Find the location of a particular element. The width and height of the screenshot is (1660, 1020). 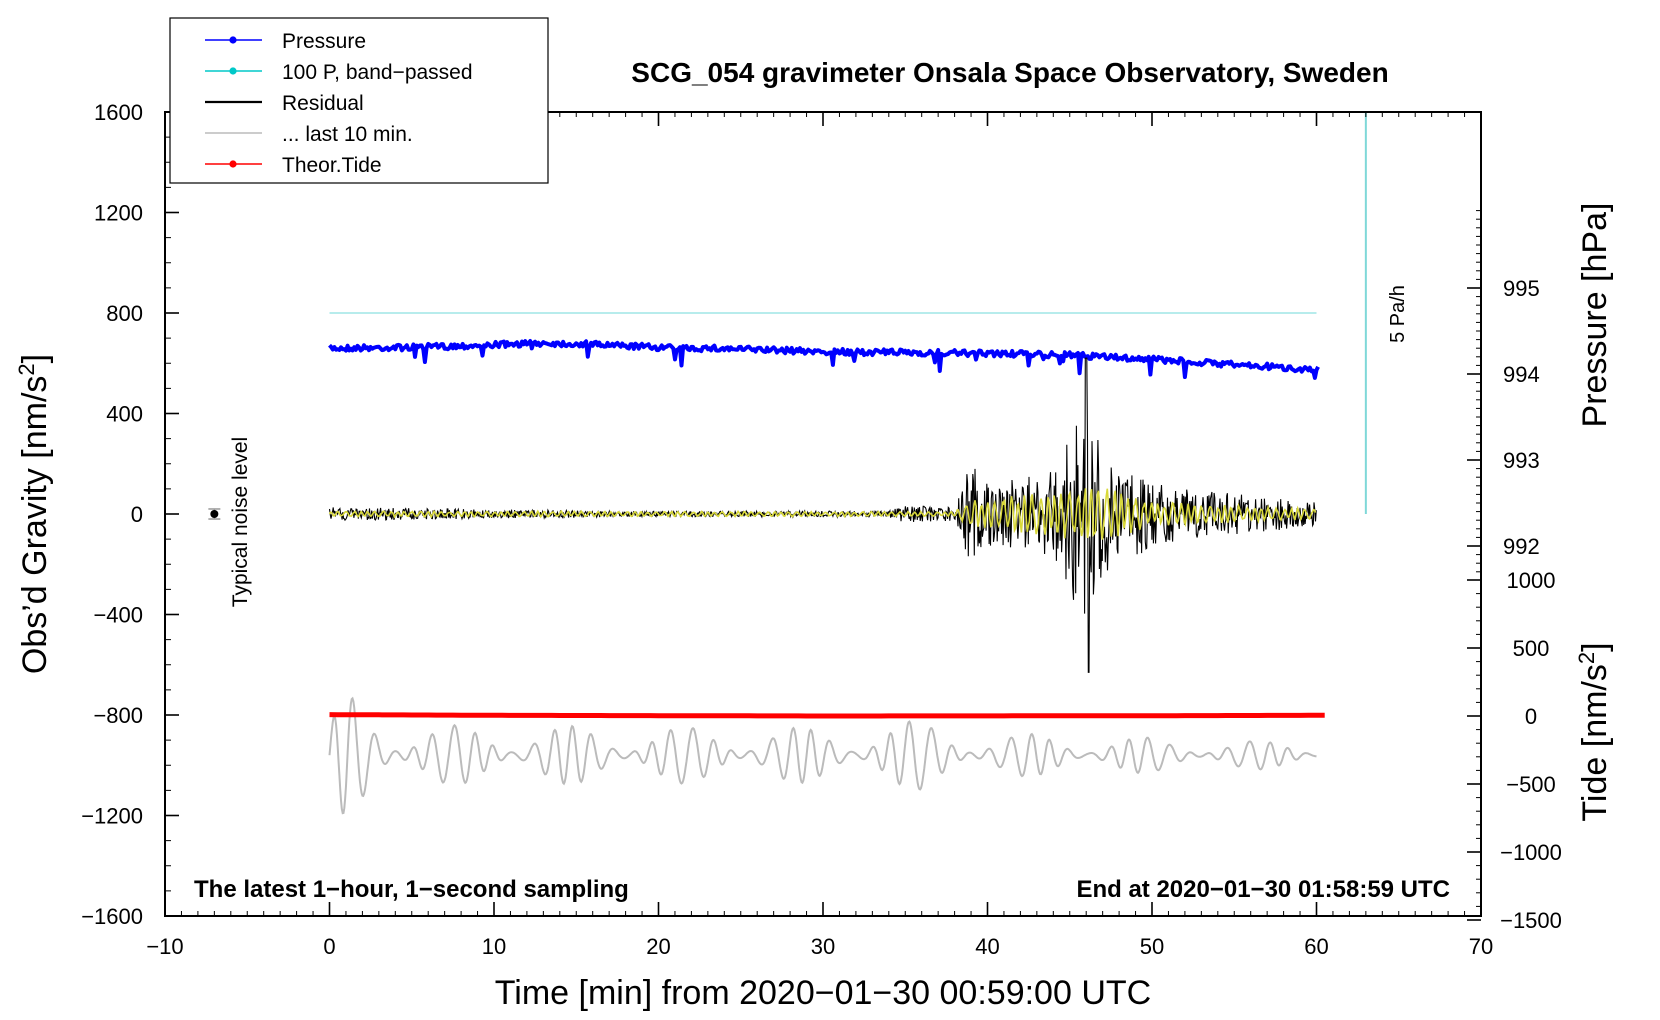

legend-label: Theor.Tide is located at coordinates (332, 165).